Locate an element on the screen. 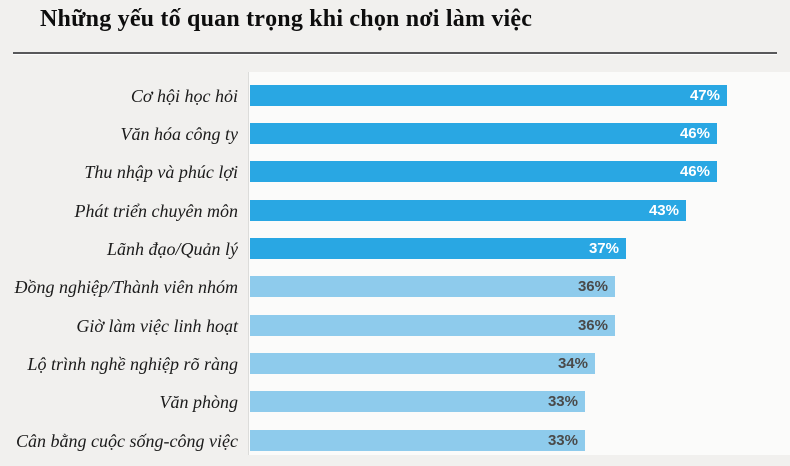 Image resolution: width=790 pixels, height=466 pixels. bar: 37% is located at coordinates (438, 248).